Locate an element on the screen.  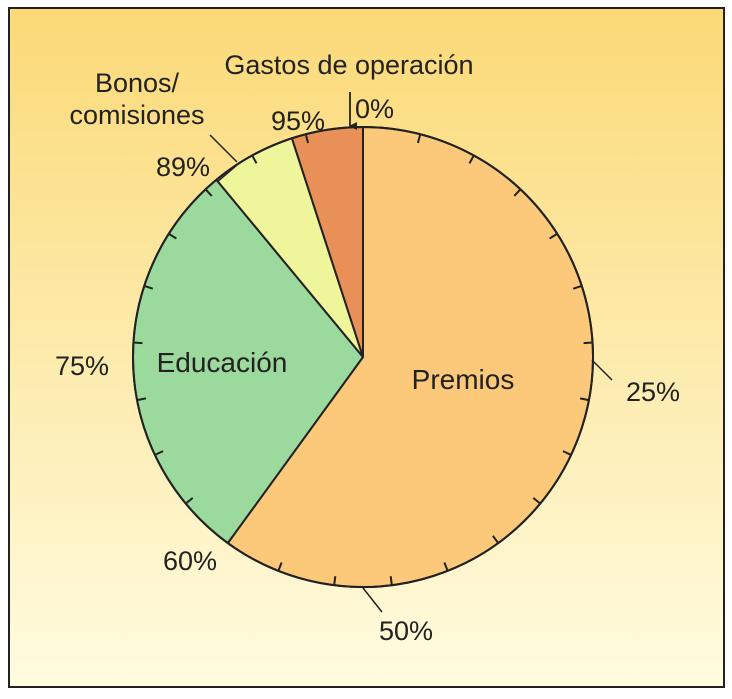
pct-label-50: 50% is located at coordinates (406, 631).